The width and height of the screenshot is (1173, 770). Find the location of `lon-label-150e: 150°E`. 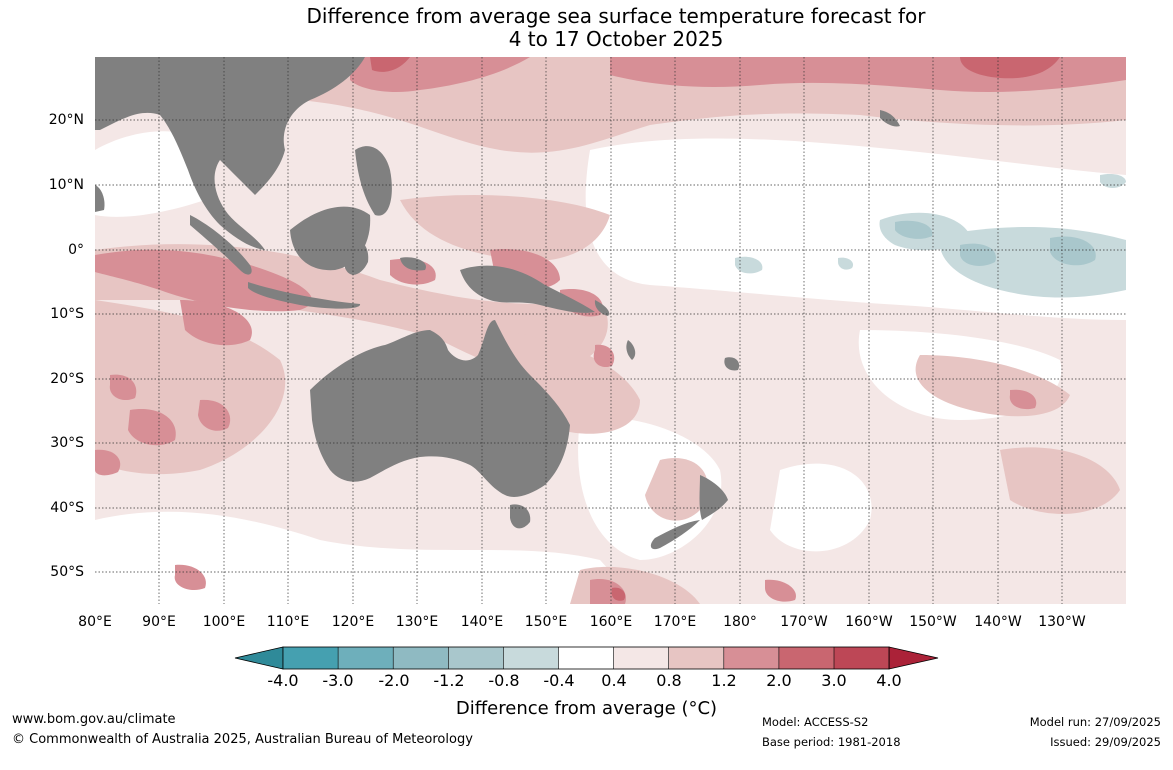

lon-label-150e: 150°E is located at coordinates (546, 622).